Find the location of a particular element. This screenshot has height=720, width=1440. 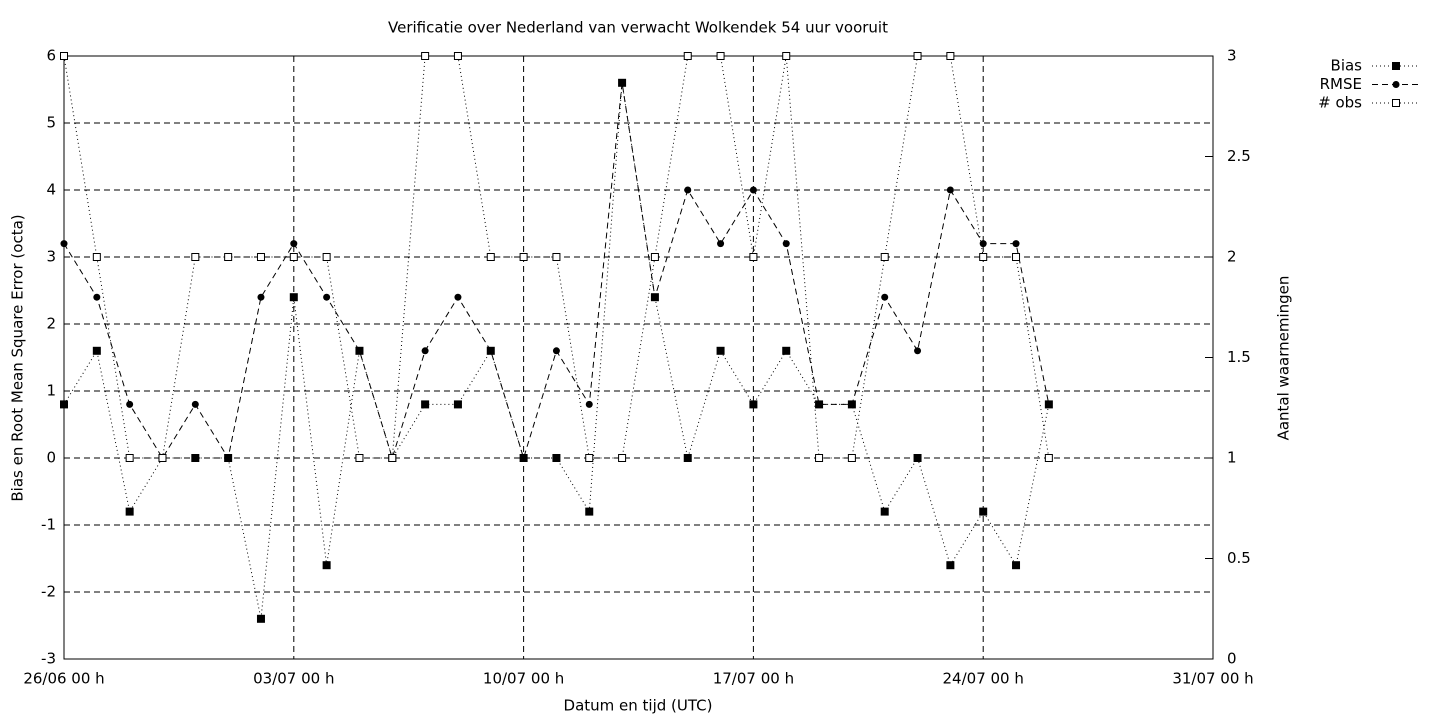

x-tick-label: 24/07 00 h is located at coordinates (983, 679).